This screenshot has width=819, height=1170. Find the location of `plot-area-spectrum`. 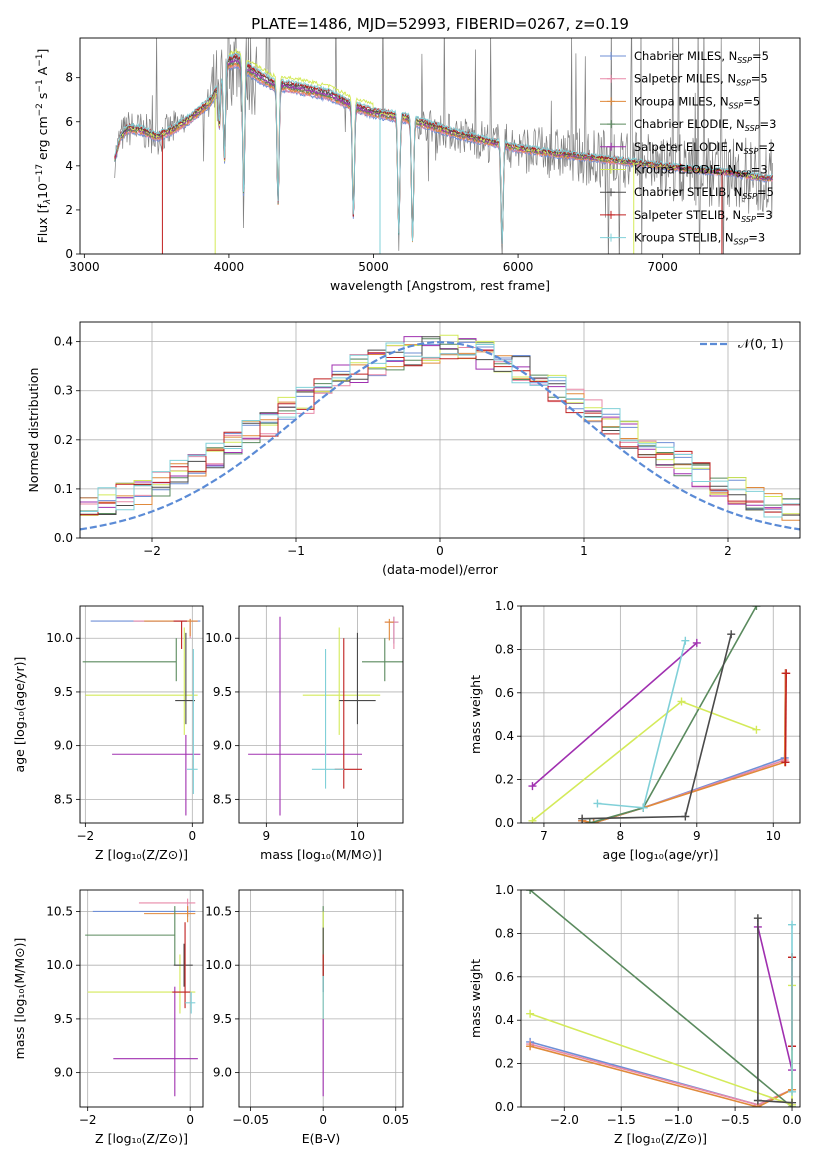

plot-area-spectrum is located at coordinates (443, 146).